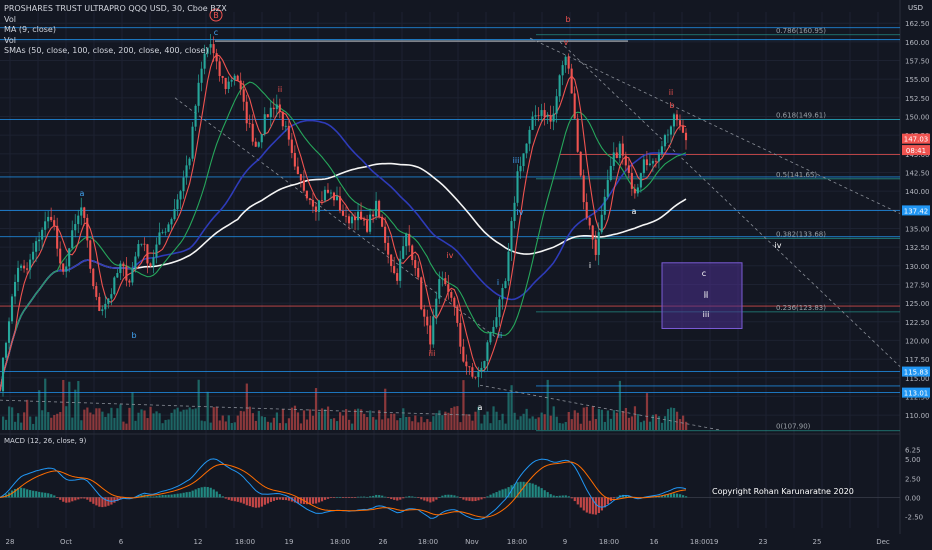 Image resolution: width=932 pixels, height=550 pixels. I want to click on target-box, so click(702, 295).